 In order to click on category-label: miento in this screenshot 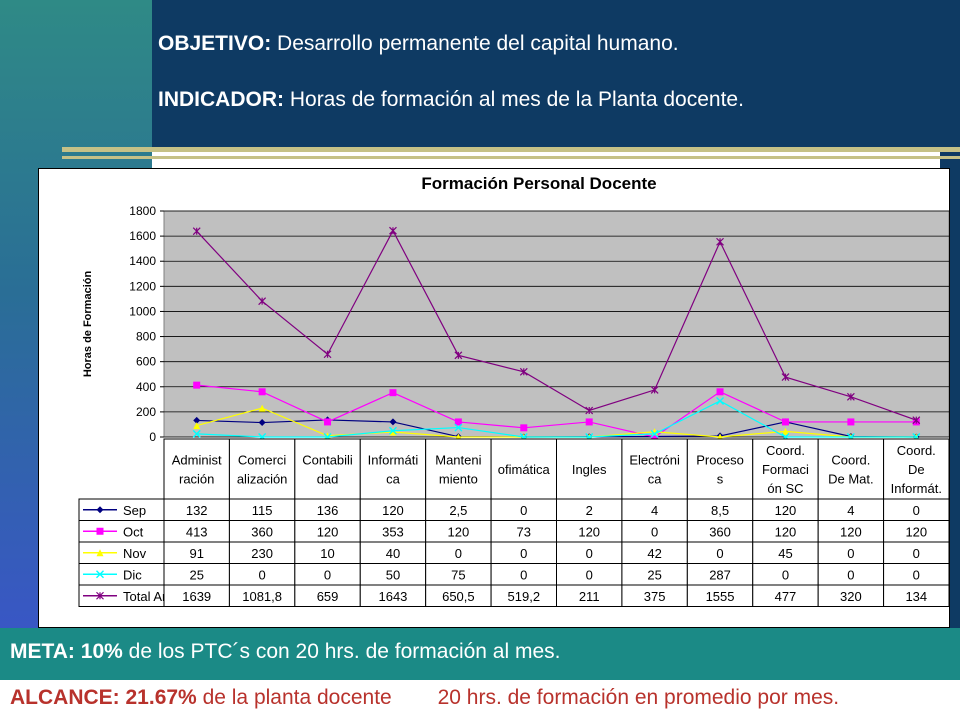, I will do `click(458, 479)`.